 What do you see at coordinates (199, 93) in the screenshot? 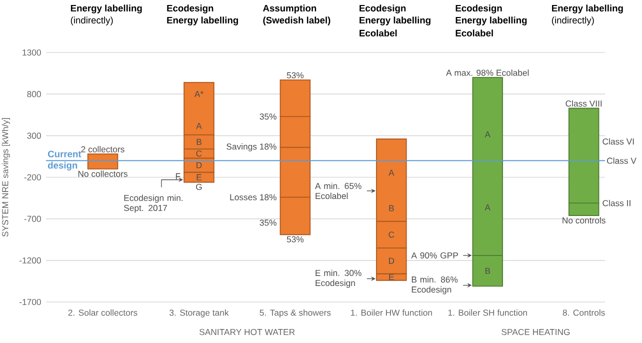
I see `annotation: A*` at bounding box center [199, 93].